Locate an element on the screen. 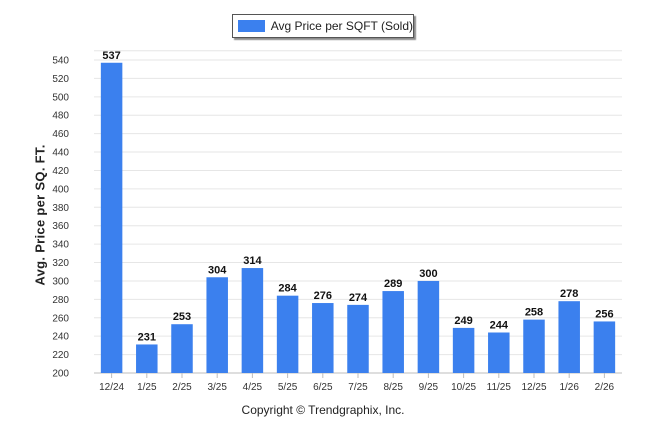 This screenshot has width=646, height=434. x-tick-label: 9/25 is located at coordinates (429, 387).